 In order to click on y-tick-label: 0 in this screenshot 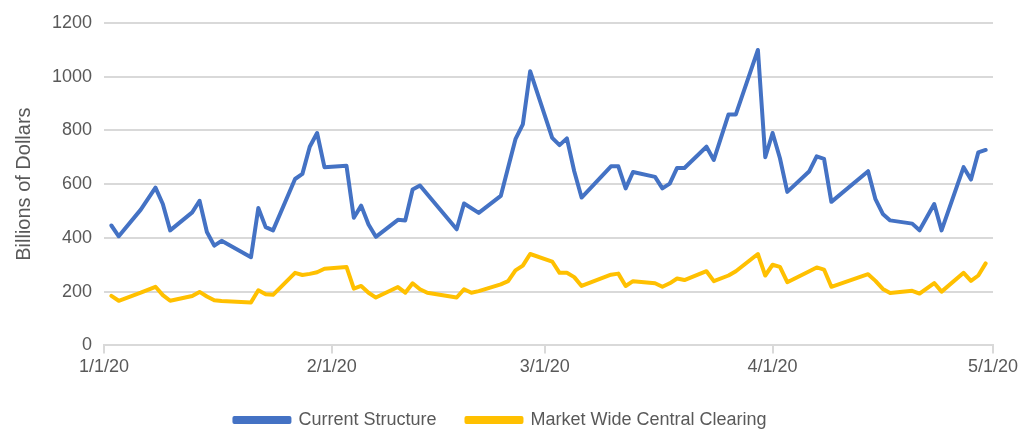, I will do `click(87, 344)`.